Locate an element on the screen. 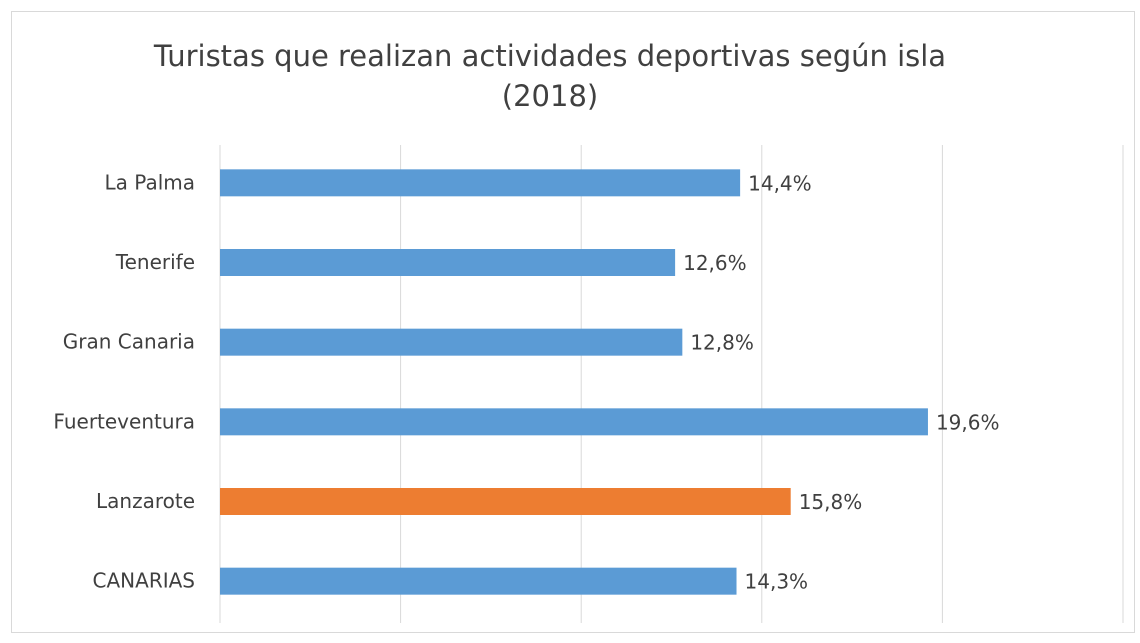  y-tick-label: La Palma is located at coordinates (150, 182).